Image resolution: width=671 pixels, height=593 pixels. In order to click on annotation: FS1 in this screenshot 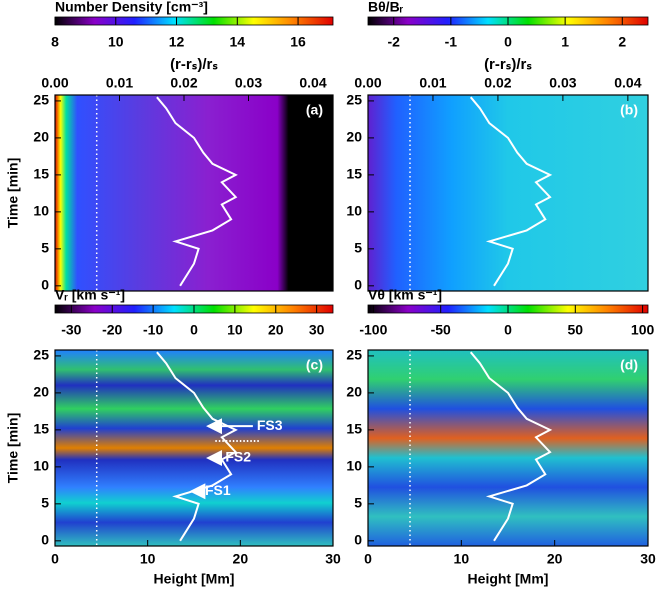, I will do `click(218, 490)`.